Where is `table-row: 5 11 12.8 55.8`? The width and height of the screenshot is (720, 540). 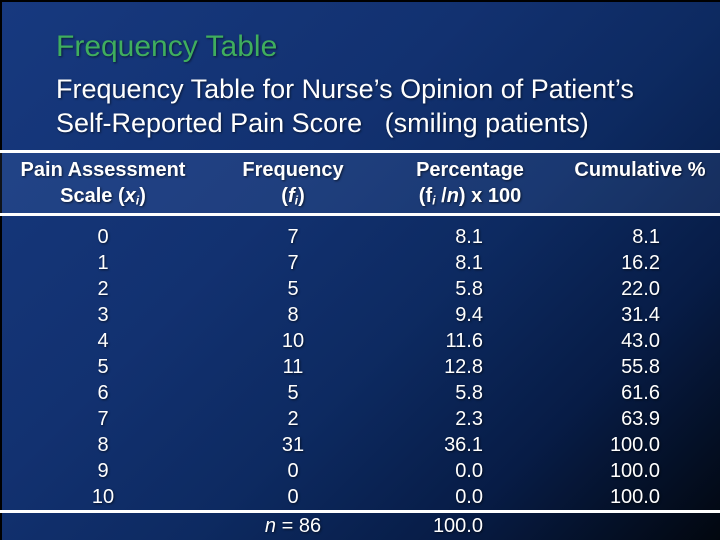
table-row: 5 11 12.8 55.8 is located at coordinates (360, 367).